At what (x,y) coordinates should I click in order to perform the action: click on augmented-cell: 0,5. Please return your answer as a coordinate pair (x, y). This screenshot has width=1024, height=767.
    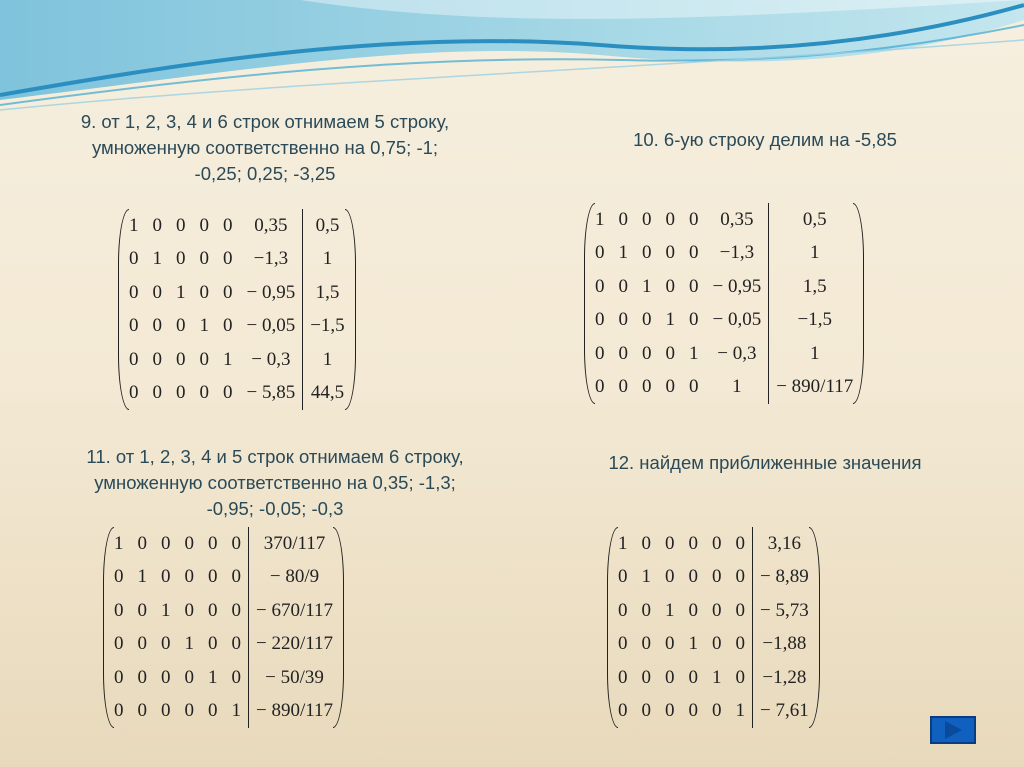
    Looking at the image, I should click on (814, 220).